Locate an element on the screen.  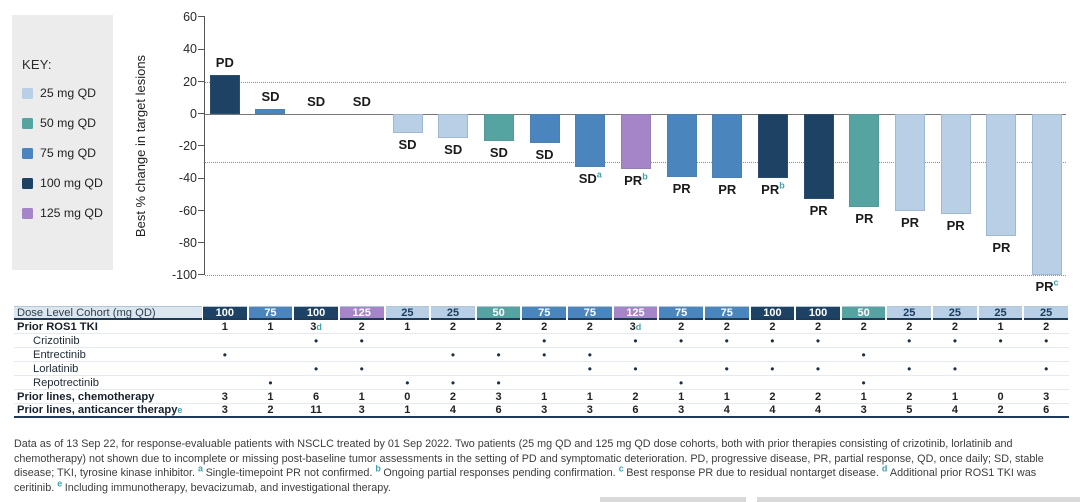
legend-item-label: 125 mg QD is located at coordinates (71, 213).